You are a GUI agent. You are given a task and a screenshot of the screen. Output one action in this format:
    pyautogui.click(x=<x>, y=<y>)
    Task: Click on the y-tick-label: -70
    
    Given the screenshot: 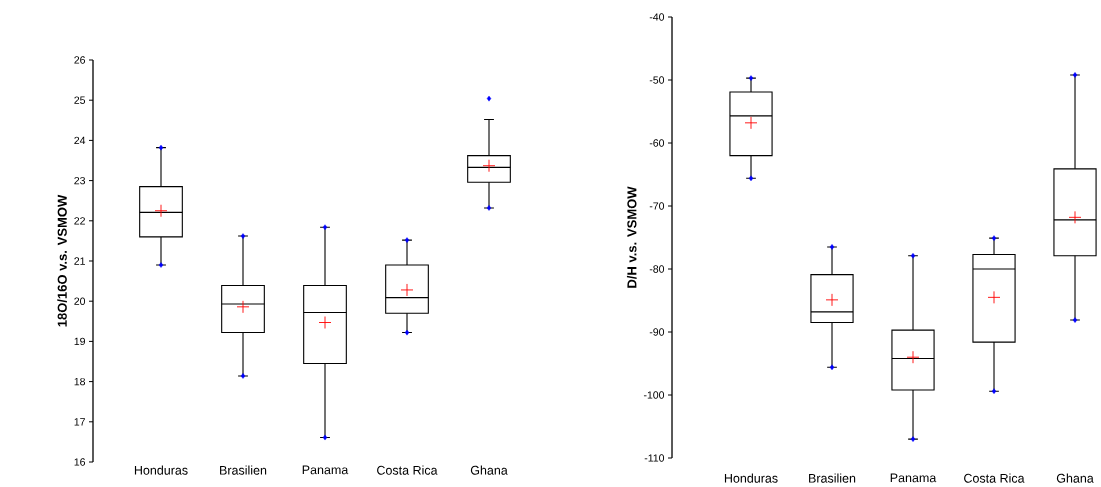 What is the action you would take?
    pyautogui.click(x=657, y=206)
    